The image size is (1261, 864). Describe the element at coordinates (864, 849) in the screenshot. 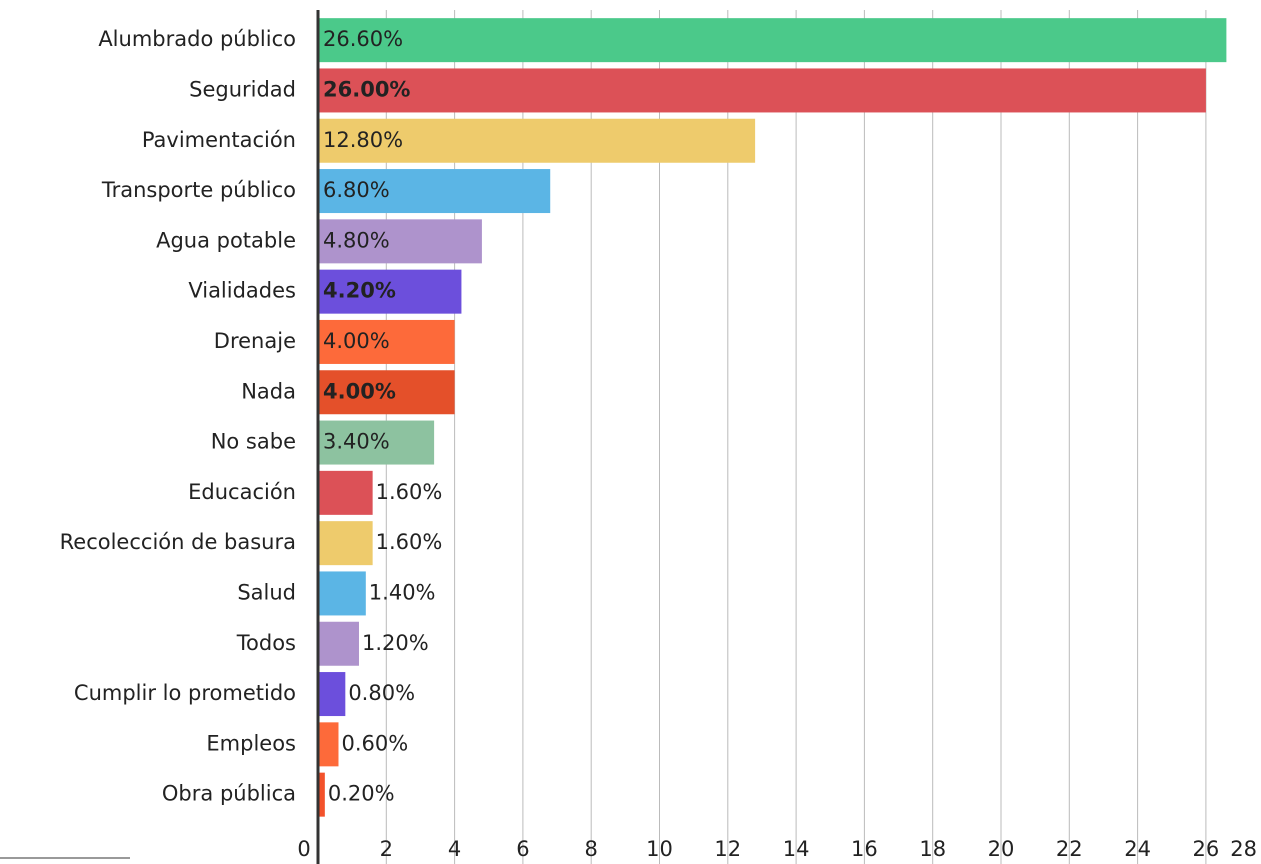

I see `x-tick-label: 16` at that location.